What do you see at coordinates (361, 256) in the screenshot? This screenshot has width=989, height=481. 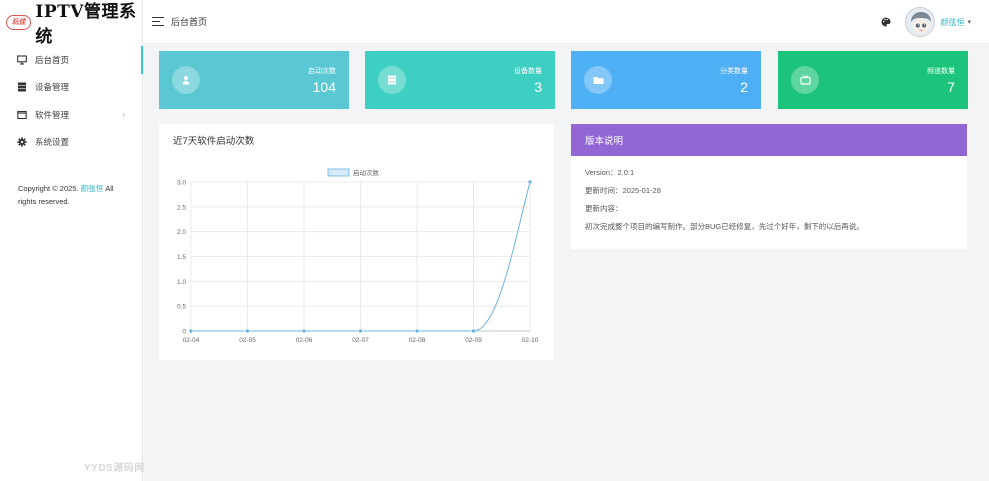 I see `series-line` at bounding box center [361, 256].